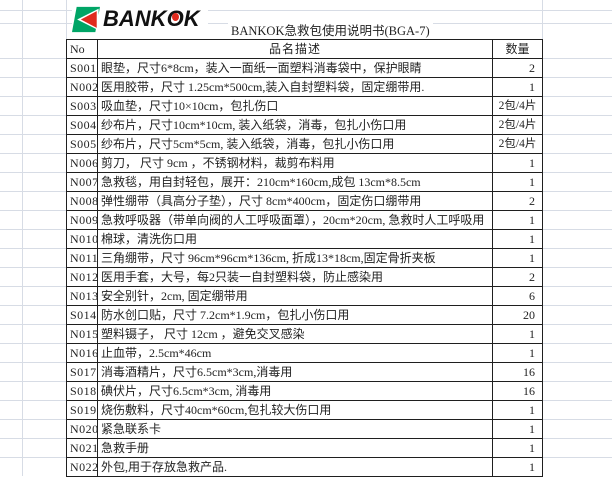 This screenshot has width=612, height=477. What do you see at coordinates (82, 258) in the screenshot?
I see `item-code-cell: N011` at bounding box center [82, 258].